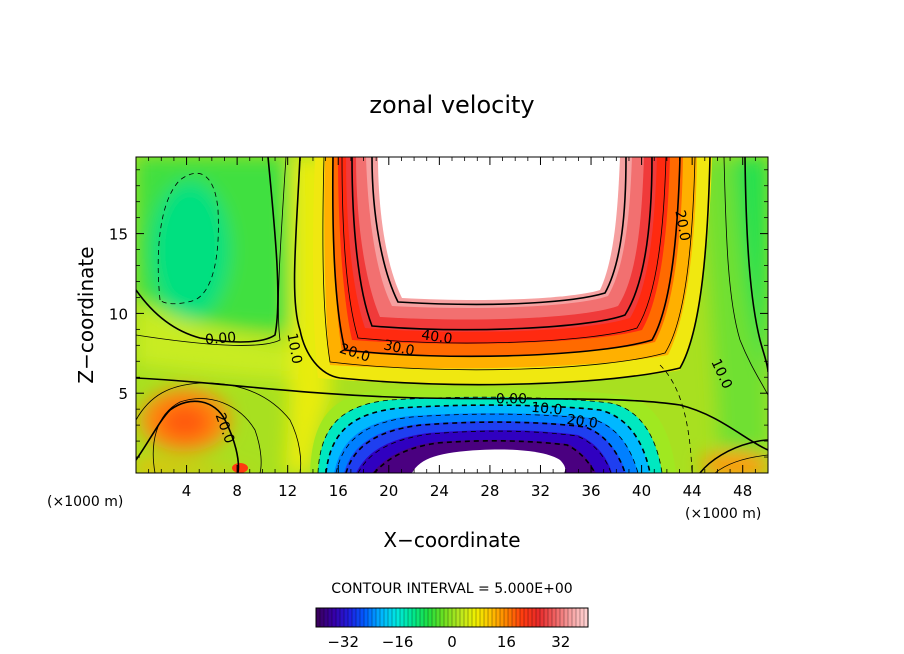 The width and height of the screenshot is (904, 654). Describe the element at coordinates (452, 629) in the screenshot. I see `colorbar: −32 −16 0 16 32` at that location.